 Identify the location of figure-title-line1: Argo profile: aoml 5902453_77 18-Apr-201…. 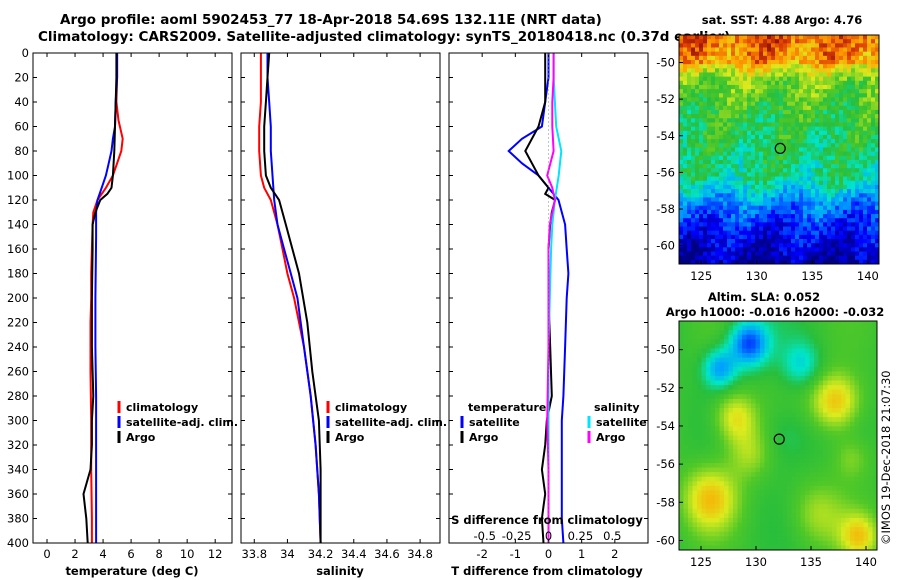
(331, 20).